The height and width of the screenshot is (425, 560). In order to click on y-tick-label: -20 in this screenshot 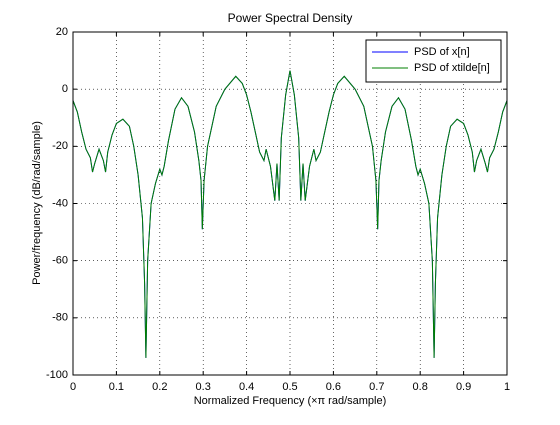, I will do `click(60, 146)`.